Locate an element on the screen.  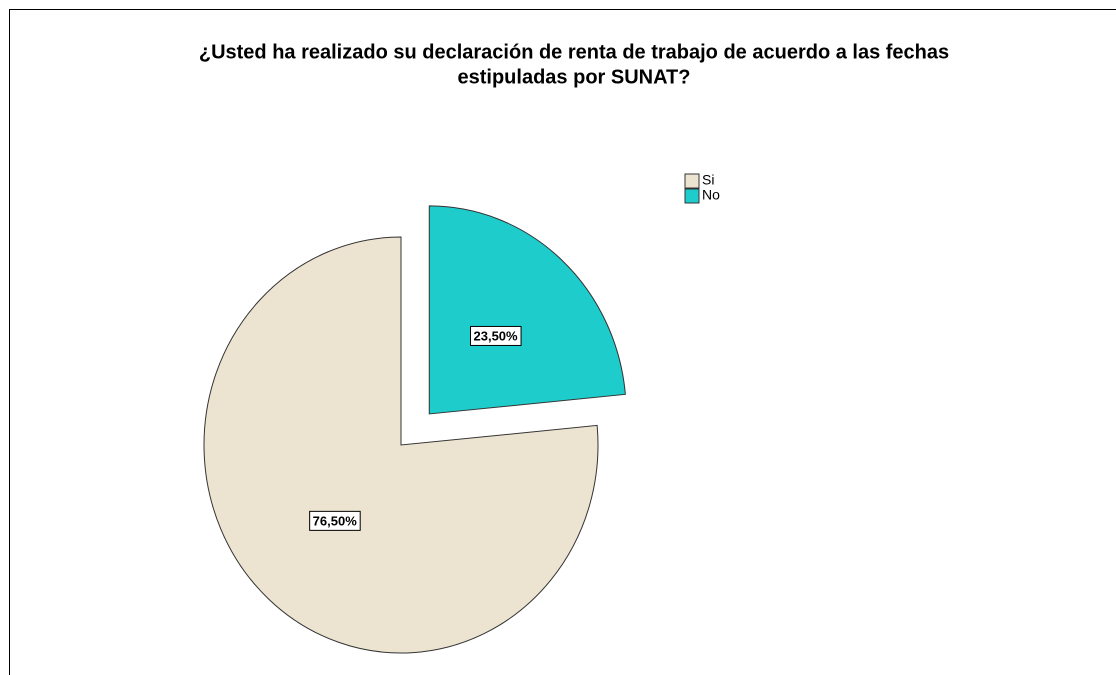
legend-label: No is located at coordinates (711, 195).